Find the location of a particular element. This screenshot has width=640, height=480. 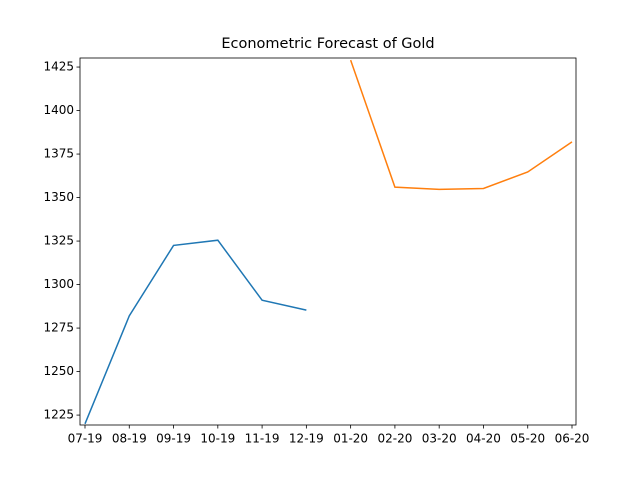

y-tick-label: 1425 is located at coordinates (58, 67).